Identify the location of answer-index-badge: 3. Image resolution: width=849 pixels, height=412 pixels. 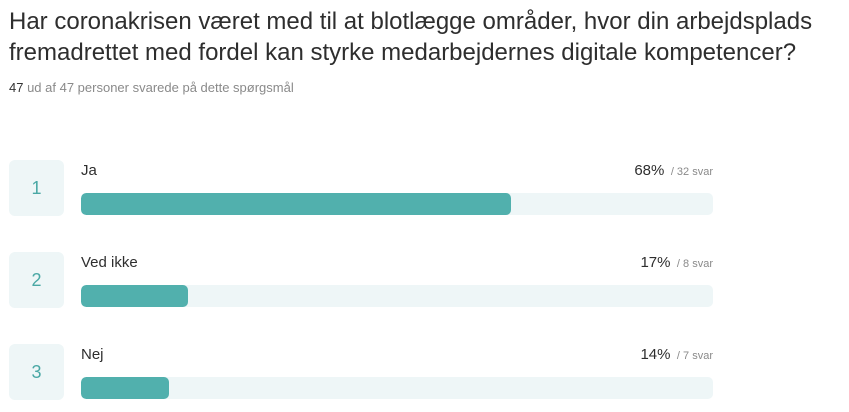
(36, 372).